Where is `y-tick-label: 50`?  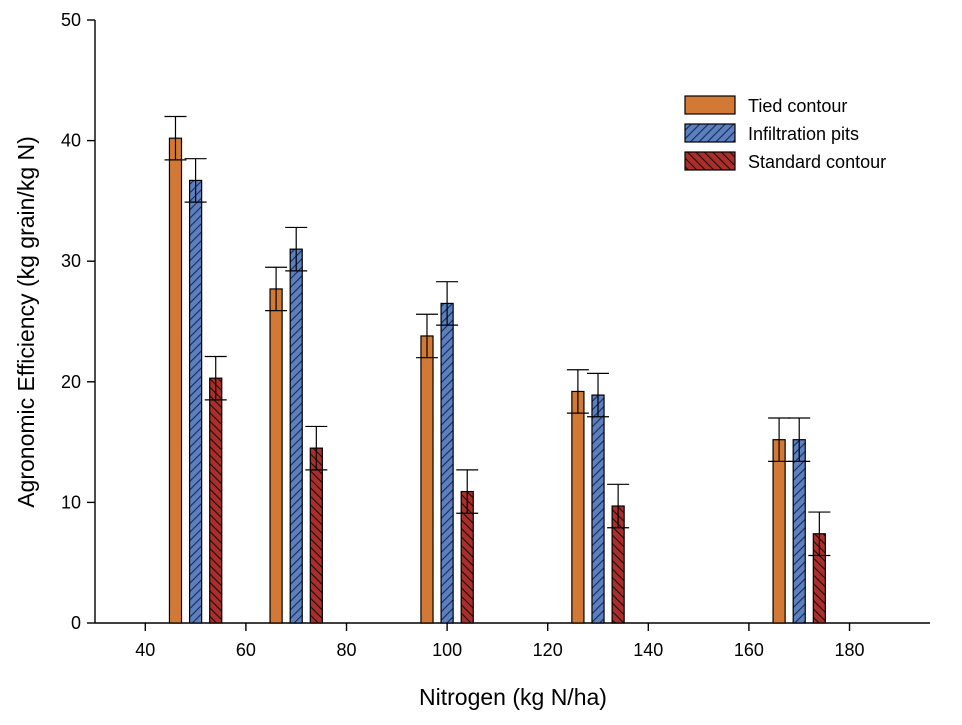 y-tick-label: 50 is located at coordinates (71, 20).